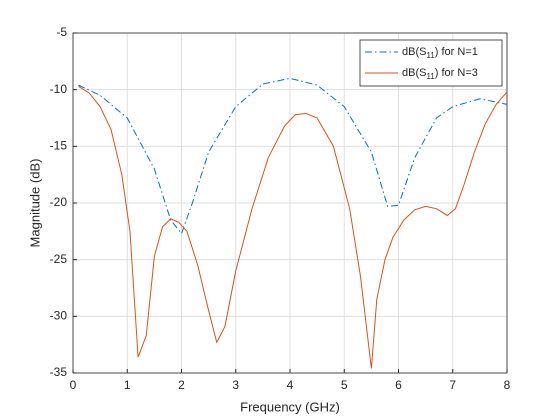  I want to click on y-tick-label: -35, so click(59, 372).